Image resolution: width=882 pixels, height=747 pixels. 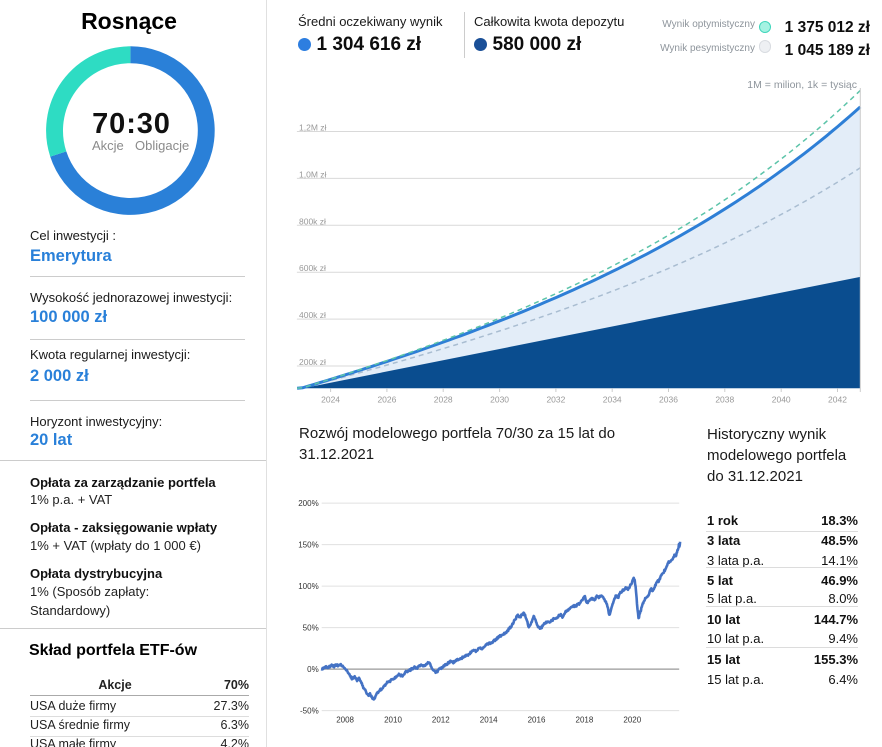 I want to click on svg-text: 2028, so click(x=443, y=400).